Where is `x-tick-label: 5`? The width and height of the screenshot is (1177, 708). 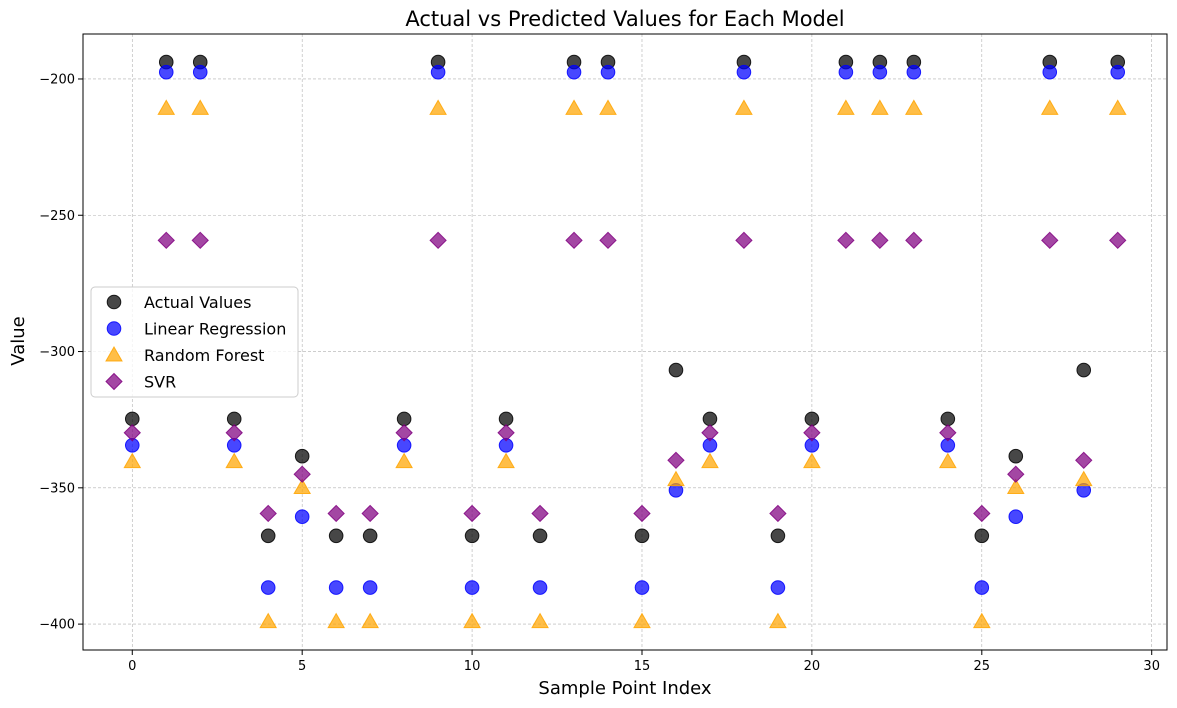
x-tick-label: 5 is located at coordinates (302, 666).